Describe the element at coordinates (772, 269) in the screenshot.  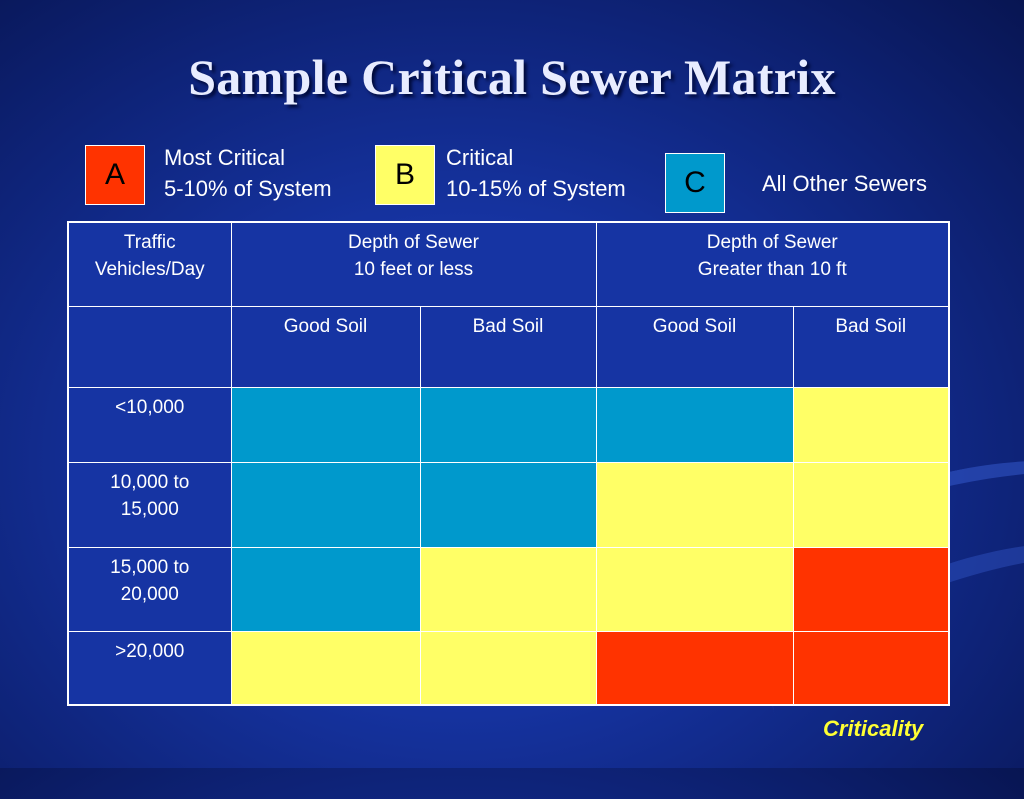
I see `header-depth-deep-line2: Greater than 10 ft` at that location.